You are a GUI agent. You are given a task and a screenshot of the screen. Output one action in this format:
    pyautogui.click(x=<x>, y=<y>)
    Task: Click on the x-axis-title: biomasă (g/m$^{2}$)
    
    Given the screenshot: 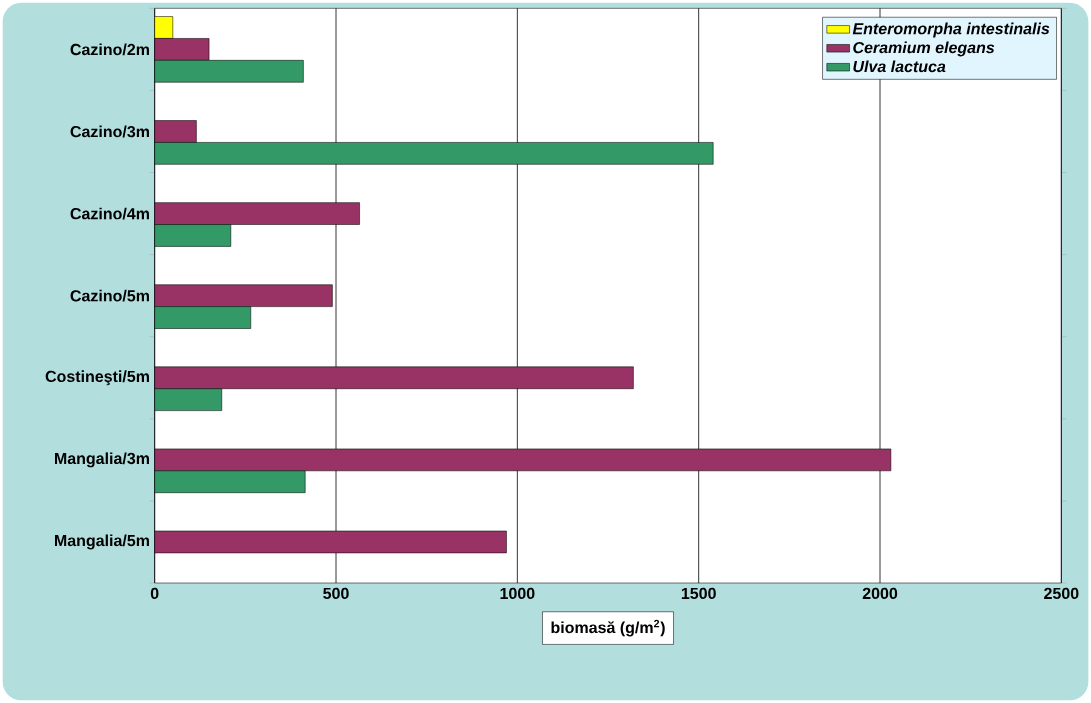 What is the action you would take?
    pyautogui.click(x=608, y=628)
    